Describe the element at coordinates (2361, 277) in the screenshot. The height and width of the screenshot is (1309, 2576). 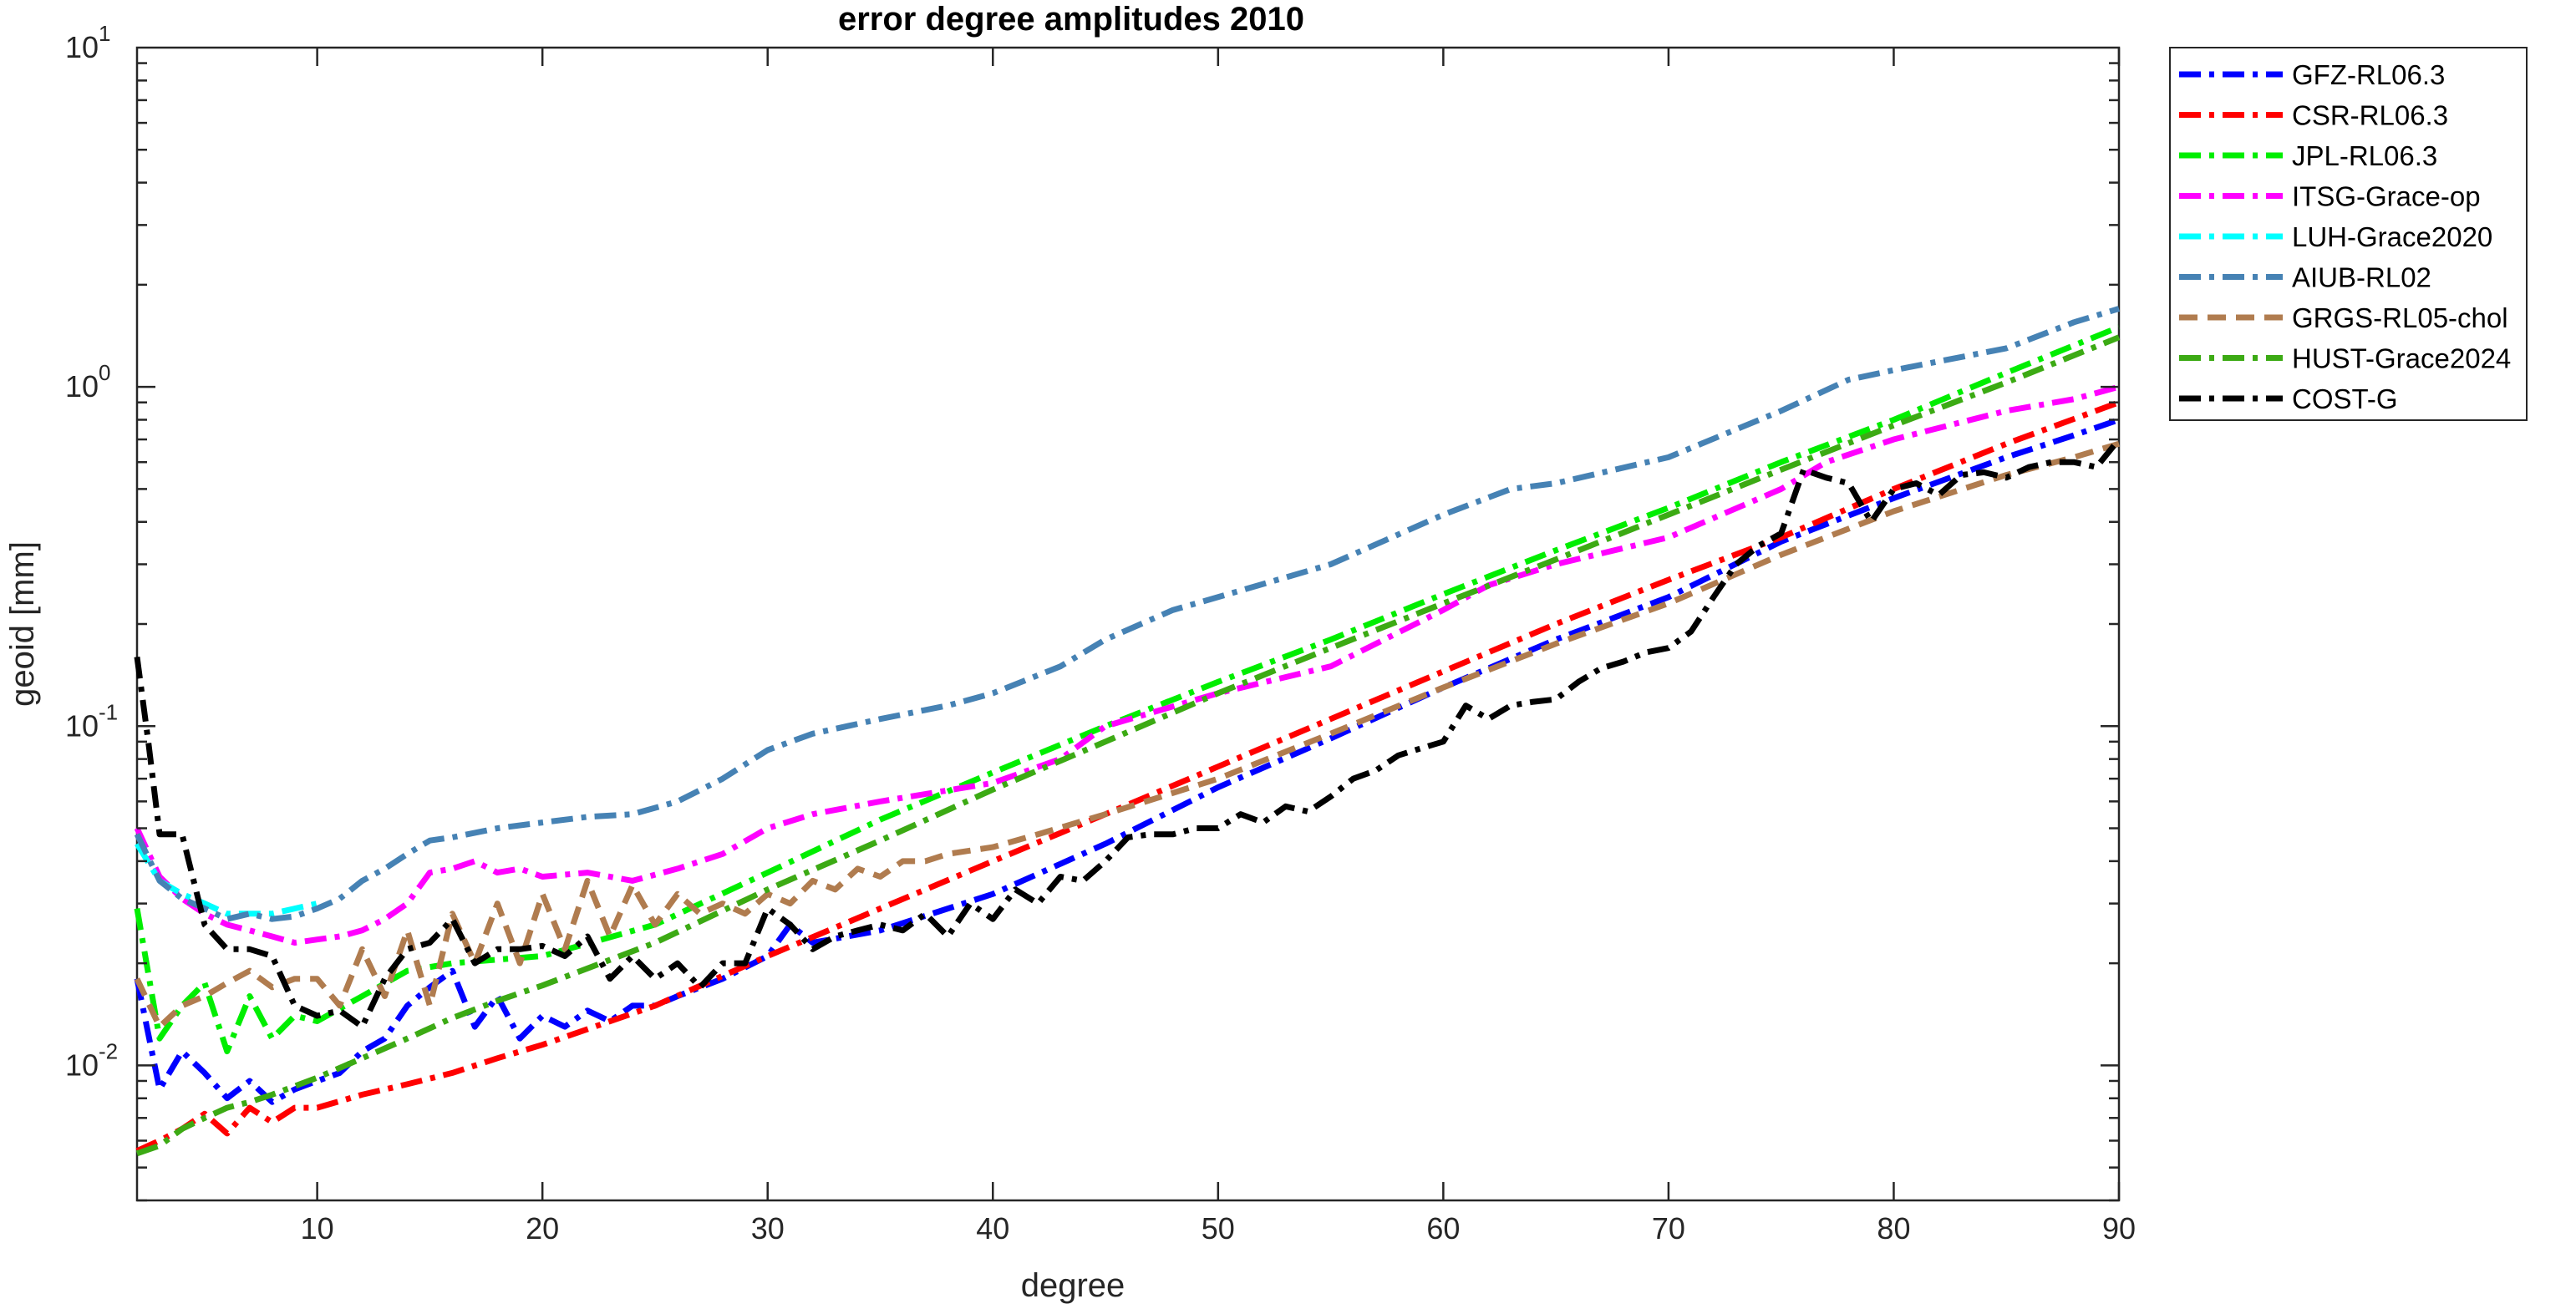
I see `legend-label: AIUB-RL02` at that location.